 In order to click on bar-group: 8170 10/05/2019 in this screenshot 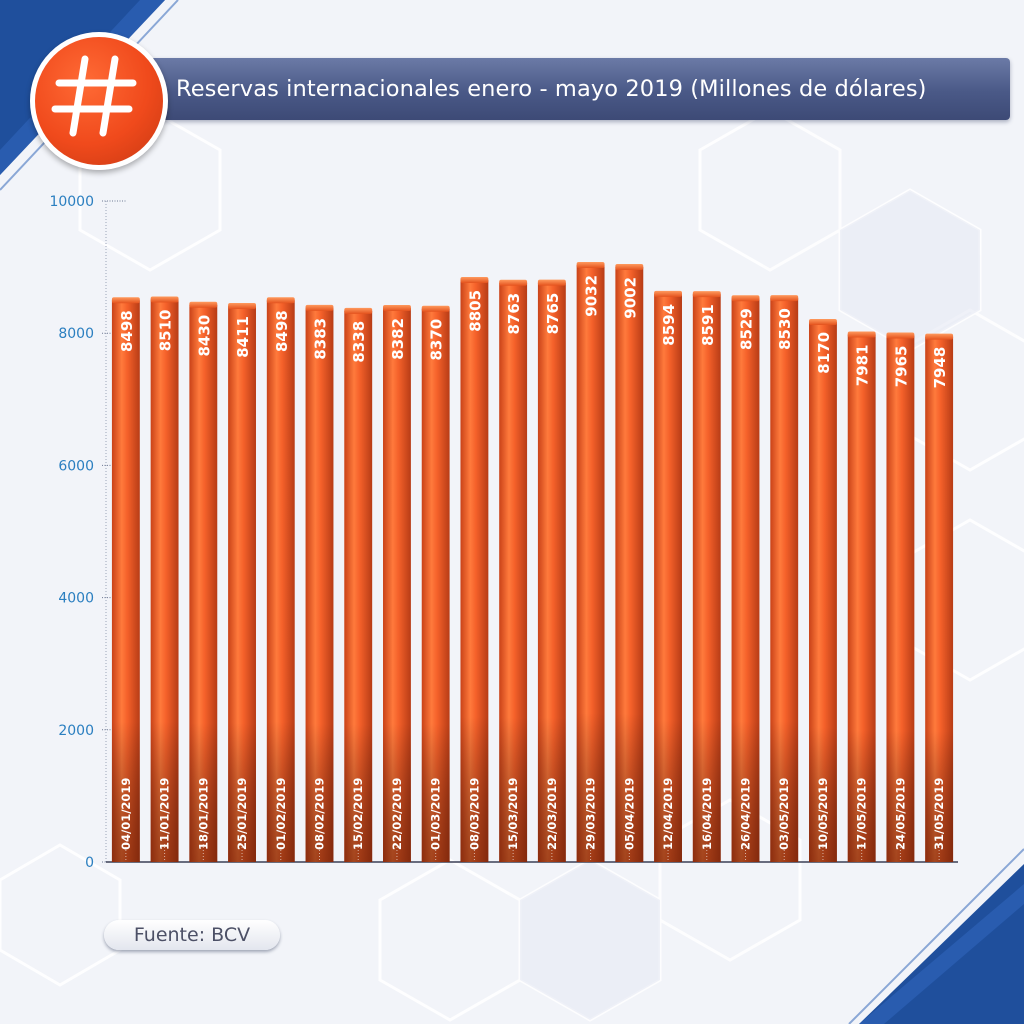, I will do `click(823, 590)`.